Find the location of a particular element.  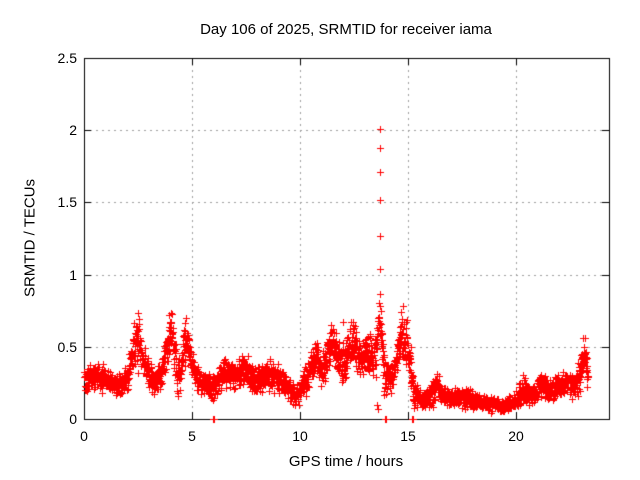

y-tick-label: 0.5 is located at coordinates (67, 347).